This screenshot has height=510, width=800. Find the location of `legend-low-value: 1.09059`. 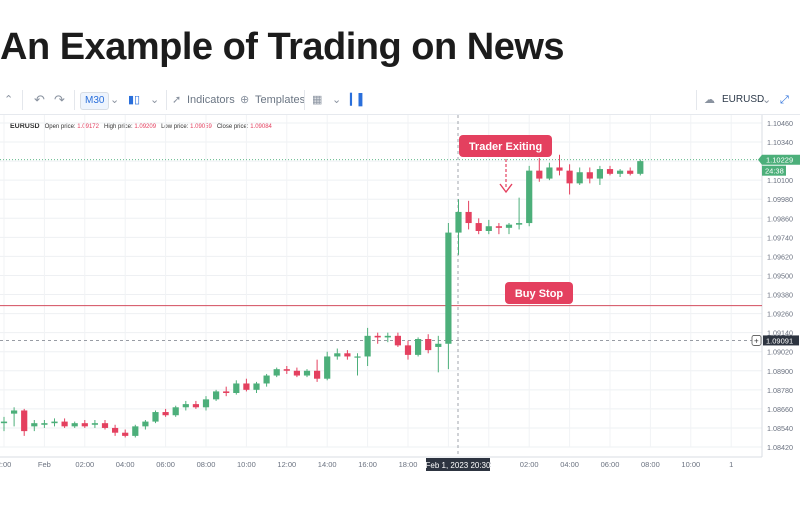

legend-low-value: 1.09059 is located at coordinates (201, 127).